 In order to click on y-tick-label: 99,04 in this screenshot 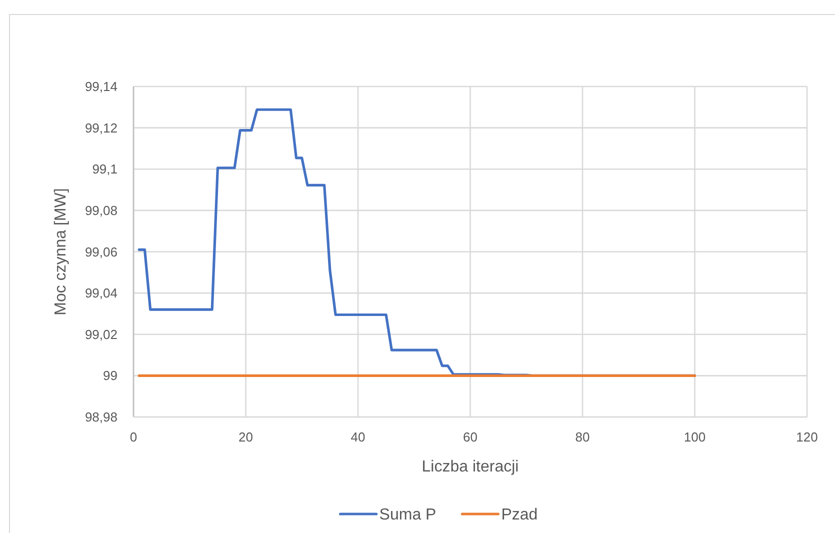, I will do `click(101, 293)`.